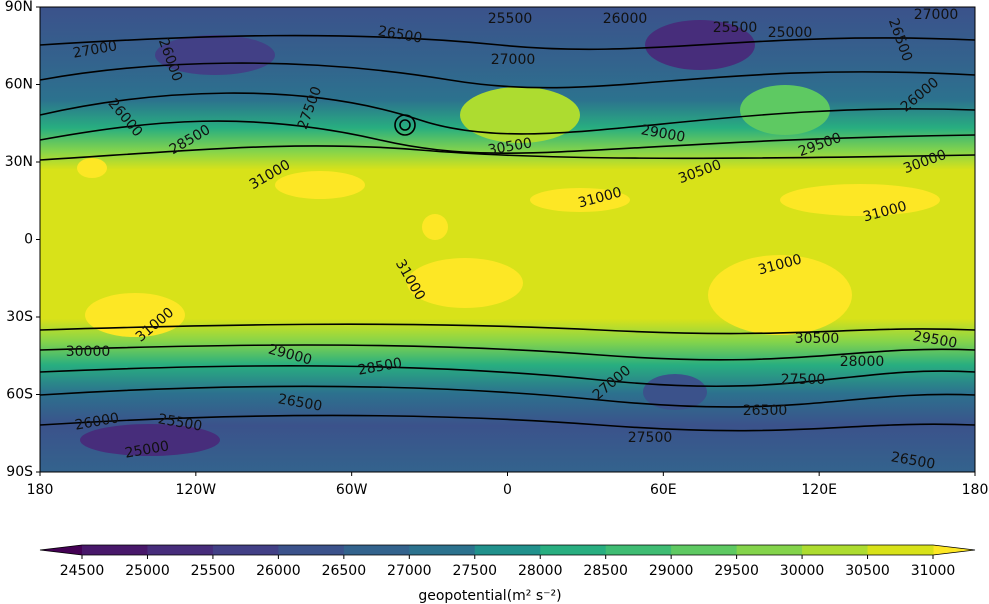 The image size is (989, 604). I want to click on lat-tick-label: 60S, so click(19, 395).